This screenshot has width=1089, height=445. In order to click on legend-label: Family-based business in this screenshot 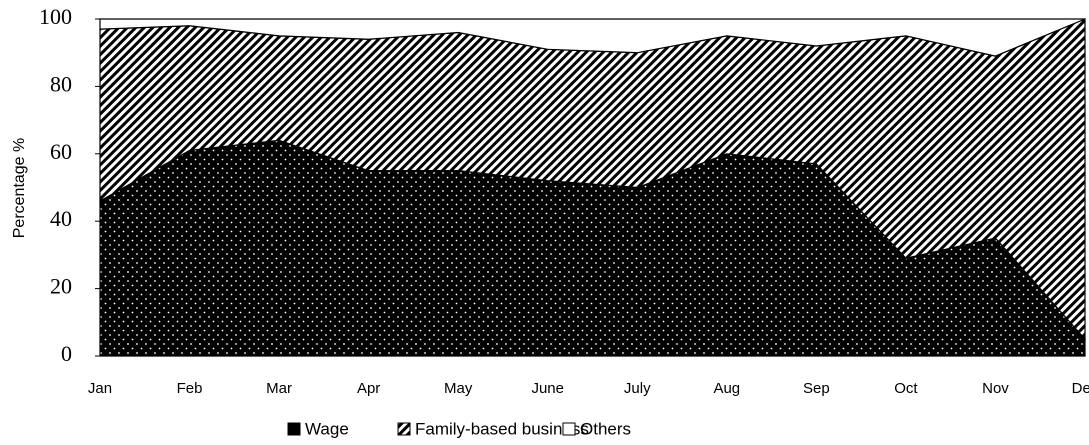, I will do `click(502, 428)`.